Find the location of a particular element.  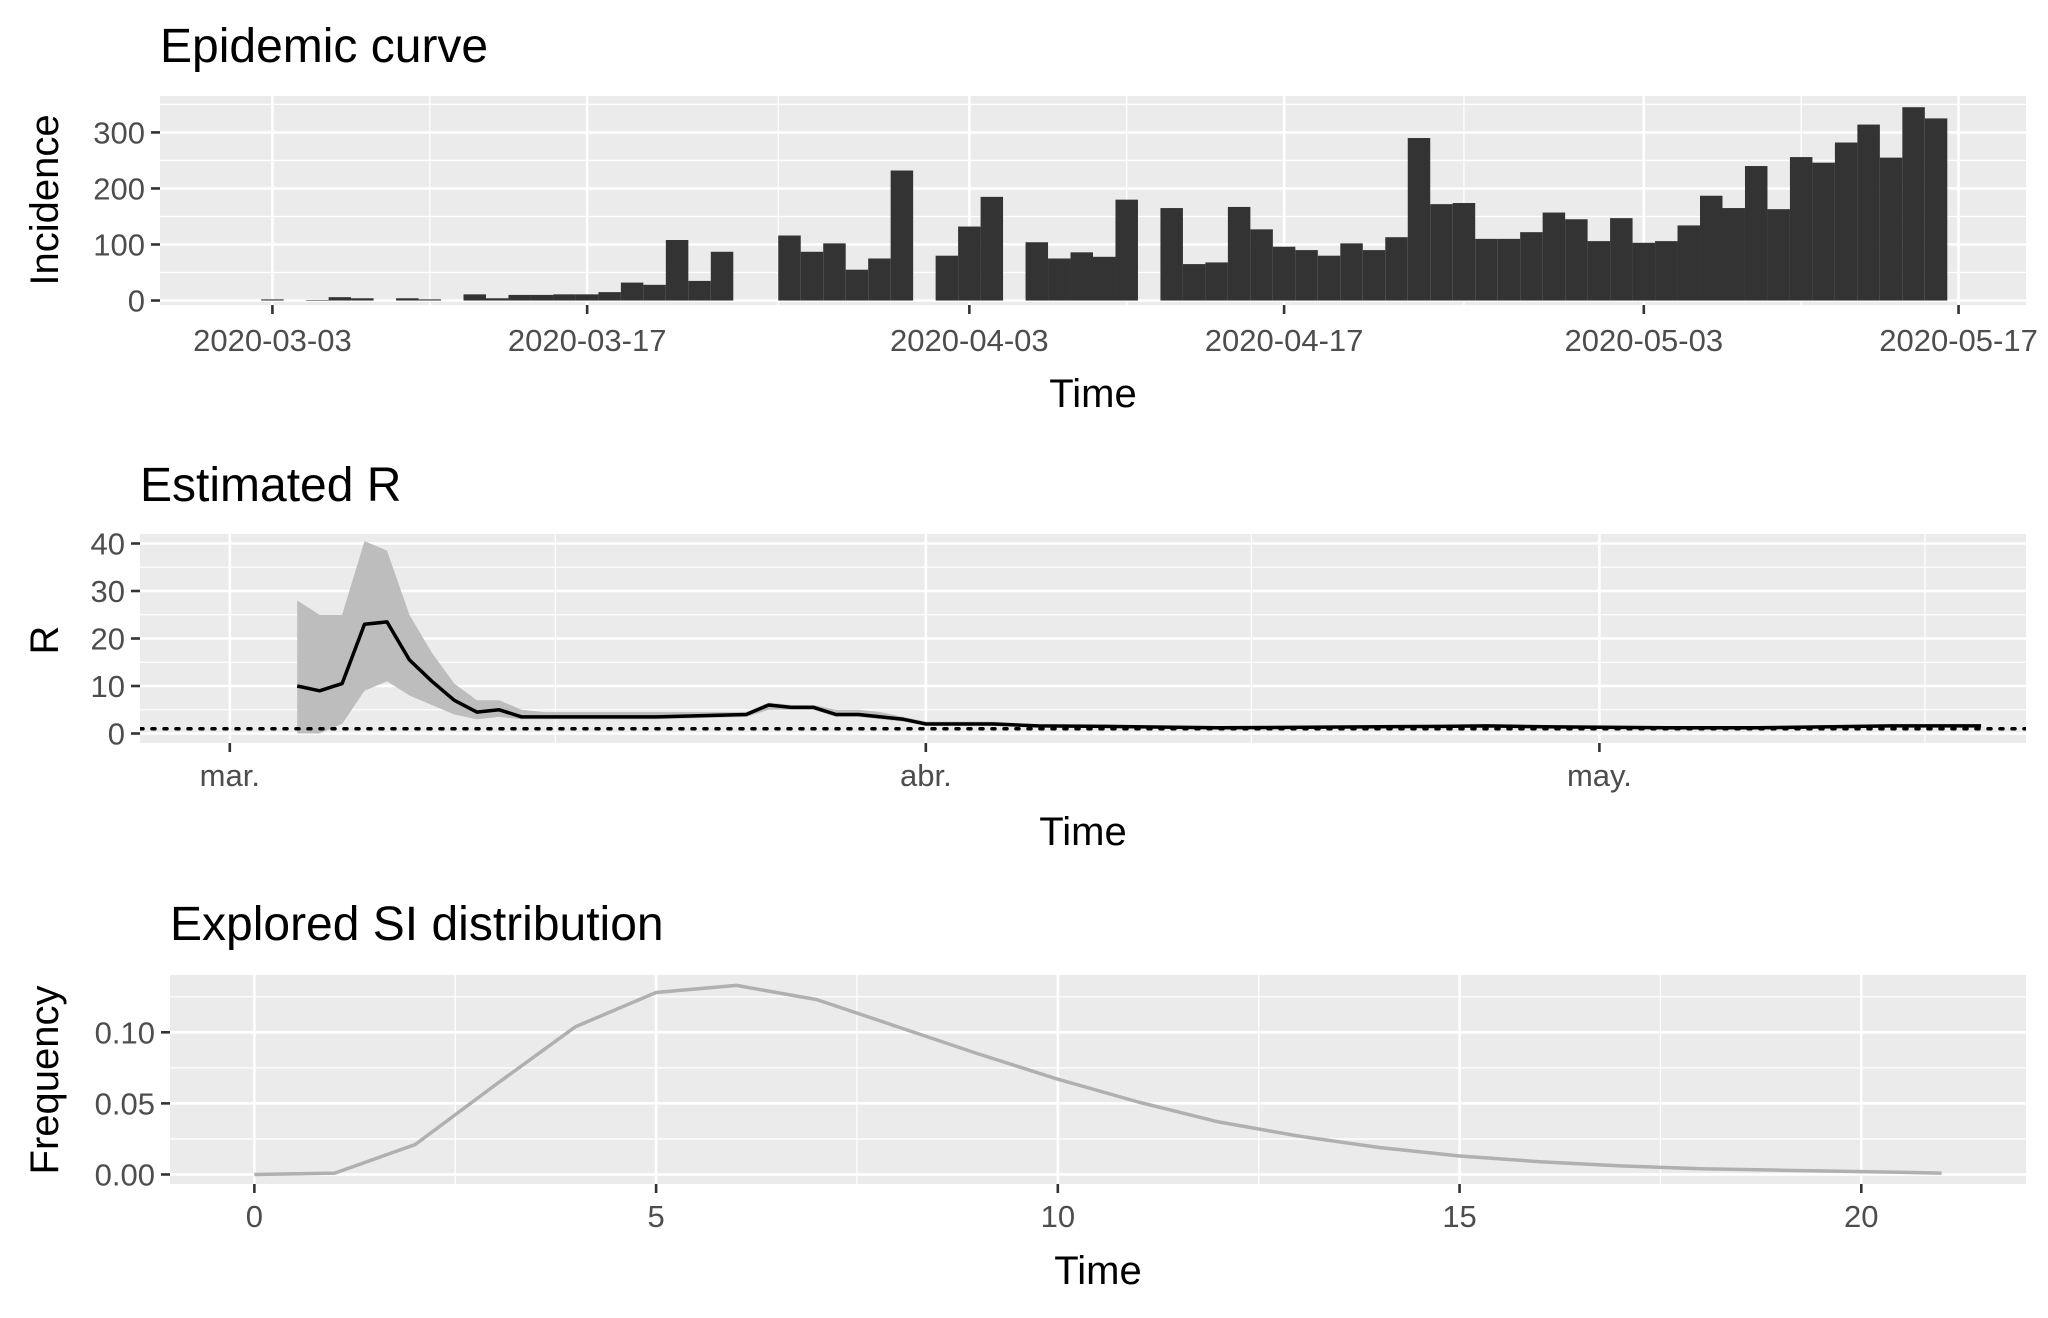

si-distribution-ticks is located at coordinates (1012, 1111).